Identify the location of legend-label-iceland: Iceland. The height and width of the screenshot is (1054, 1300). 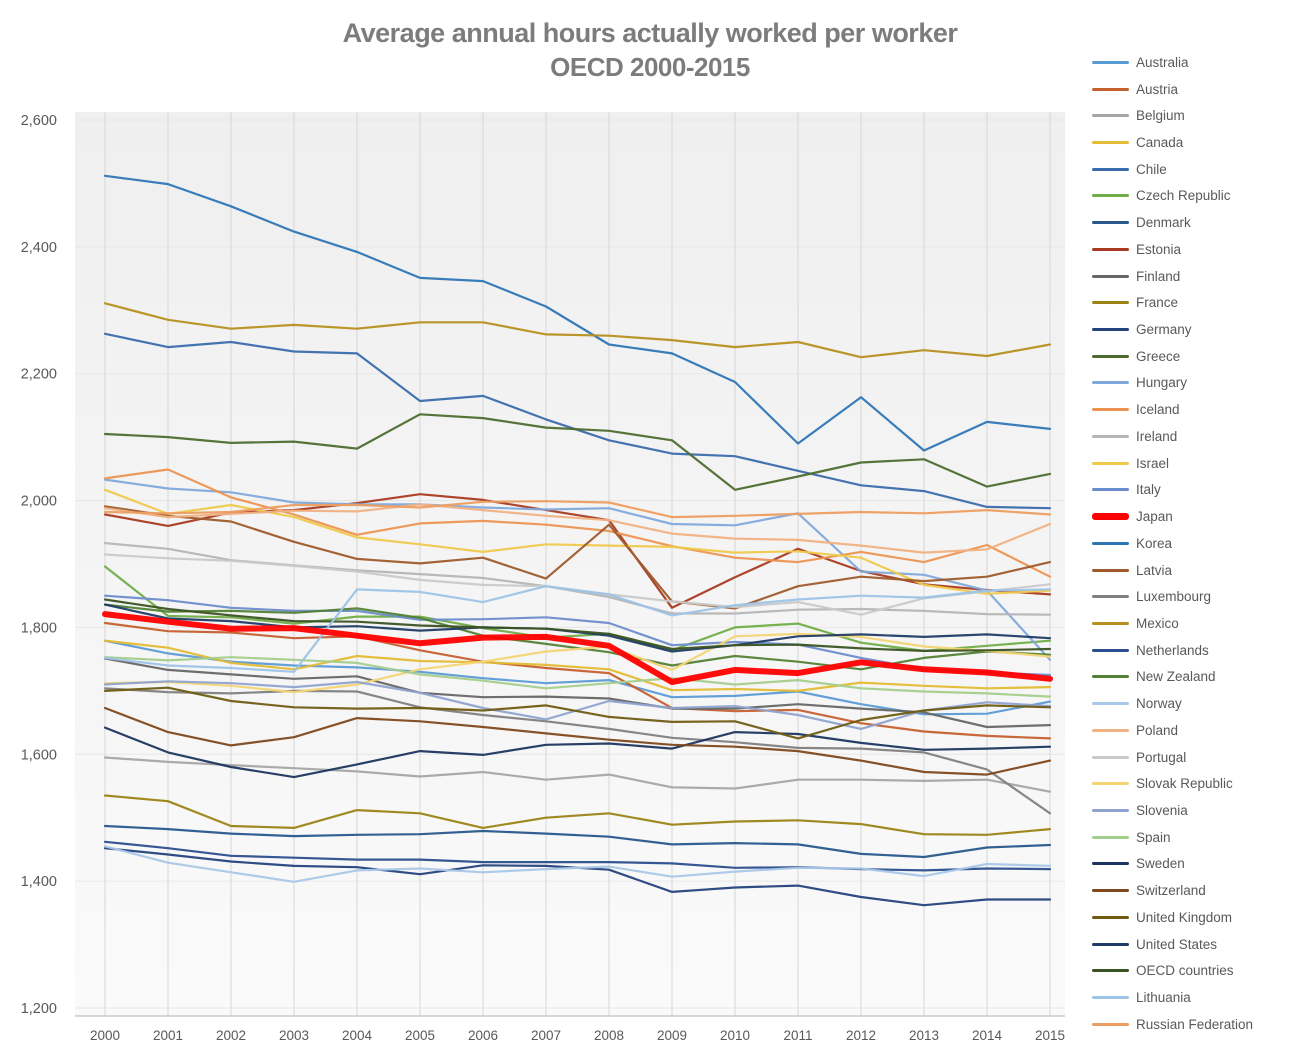
(1158, 410).